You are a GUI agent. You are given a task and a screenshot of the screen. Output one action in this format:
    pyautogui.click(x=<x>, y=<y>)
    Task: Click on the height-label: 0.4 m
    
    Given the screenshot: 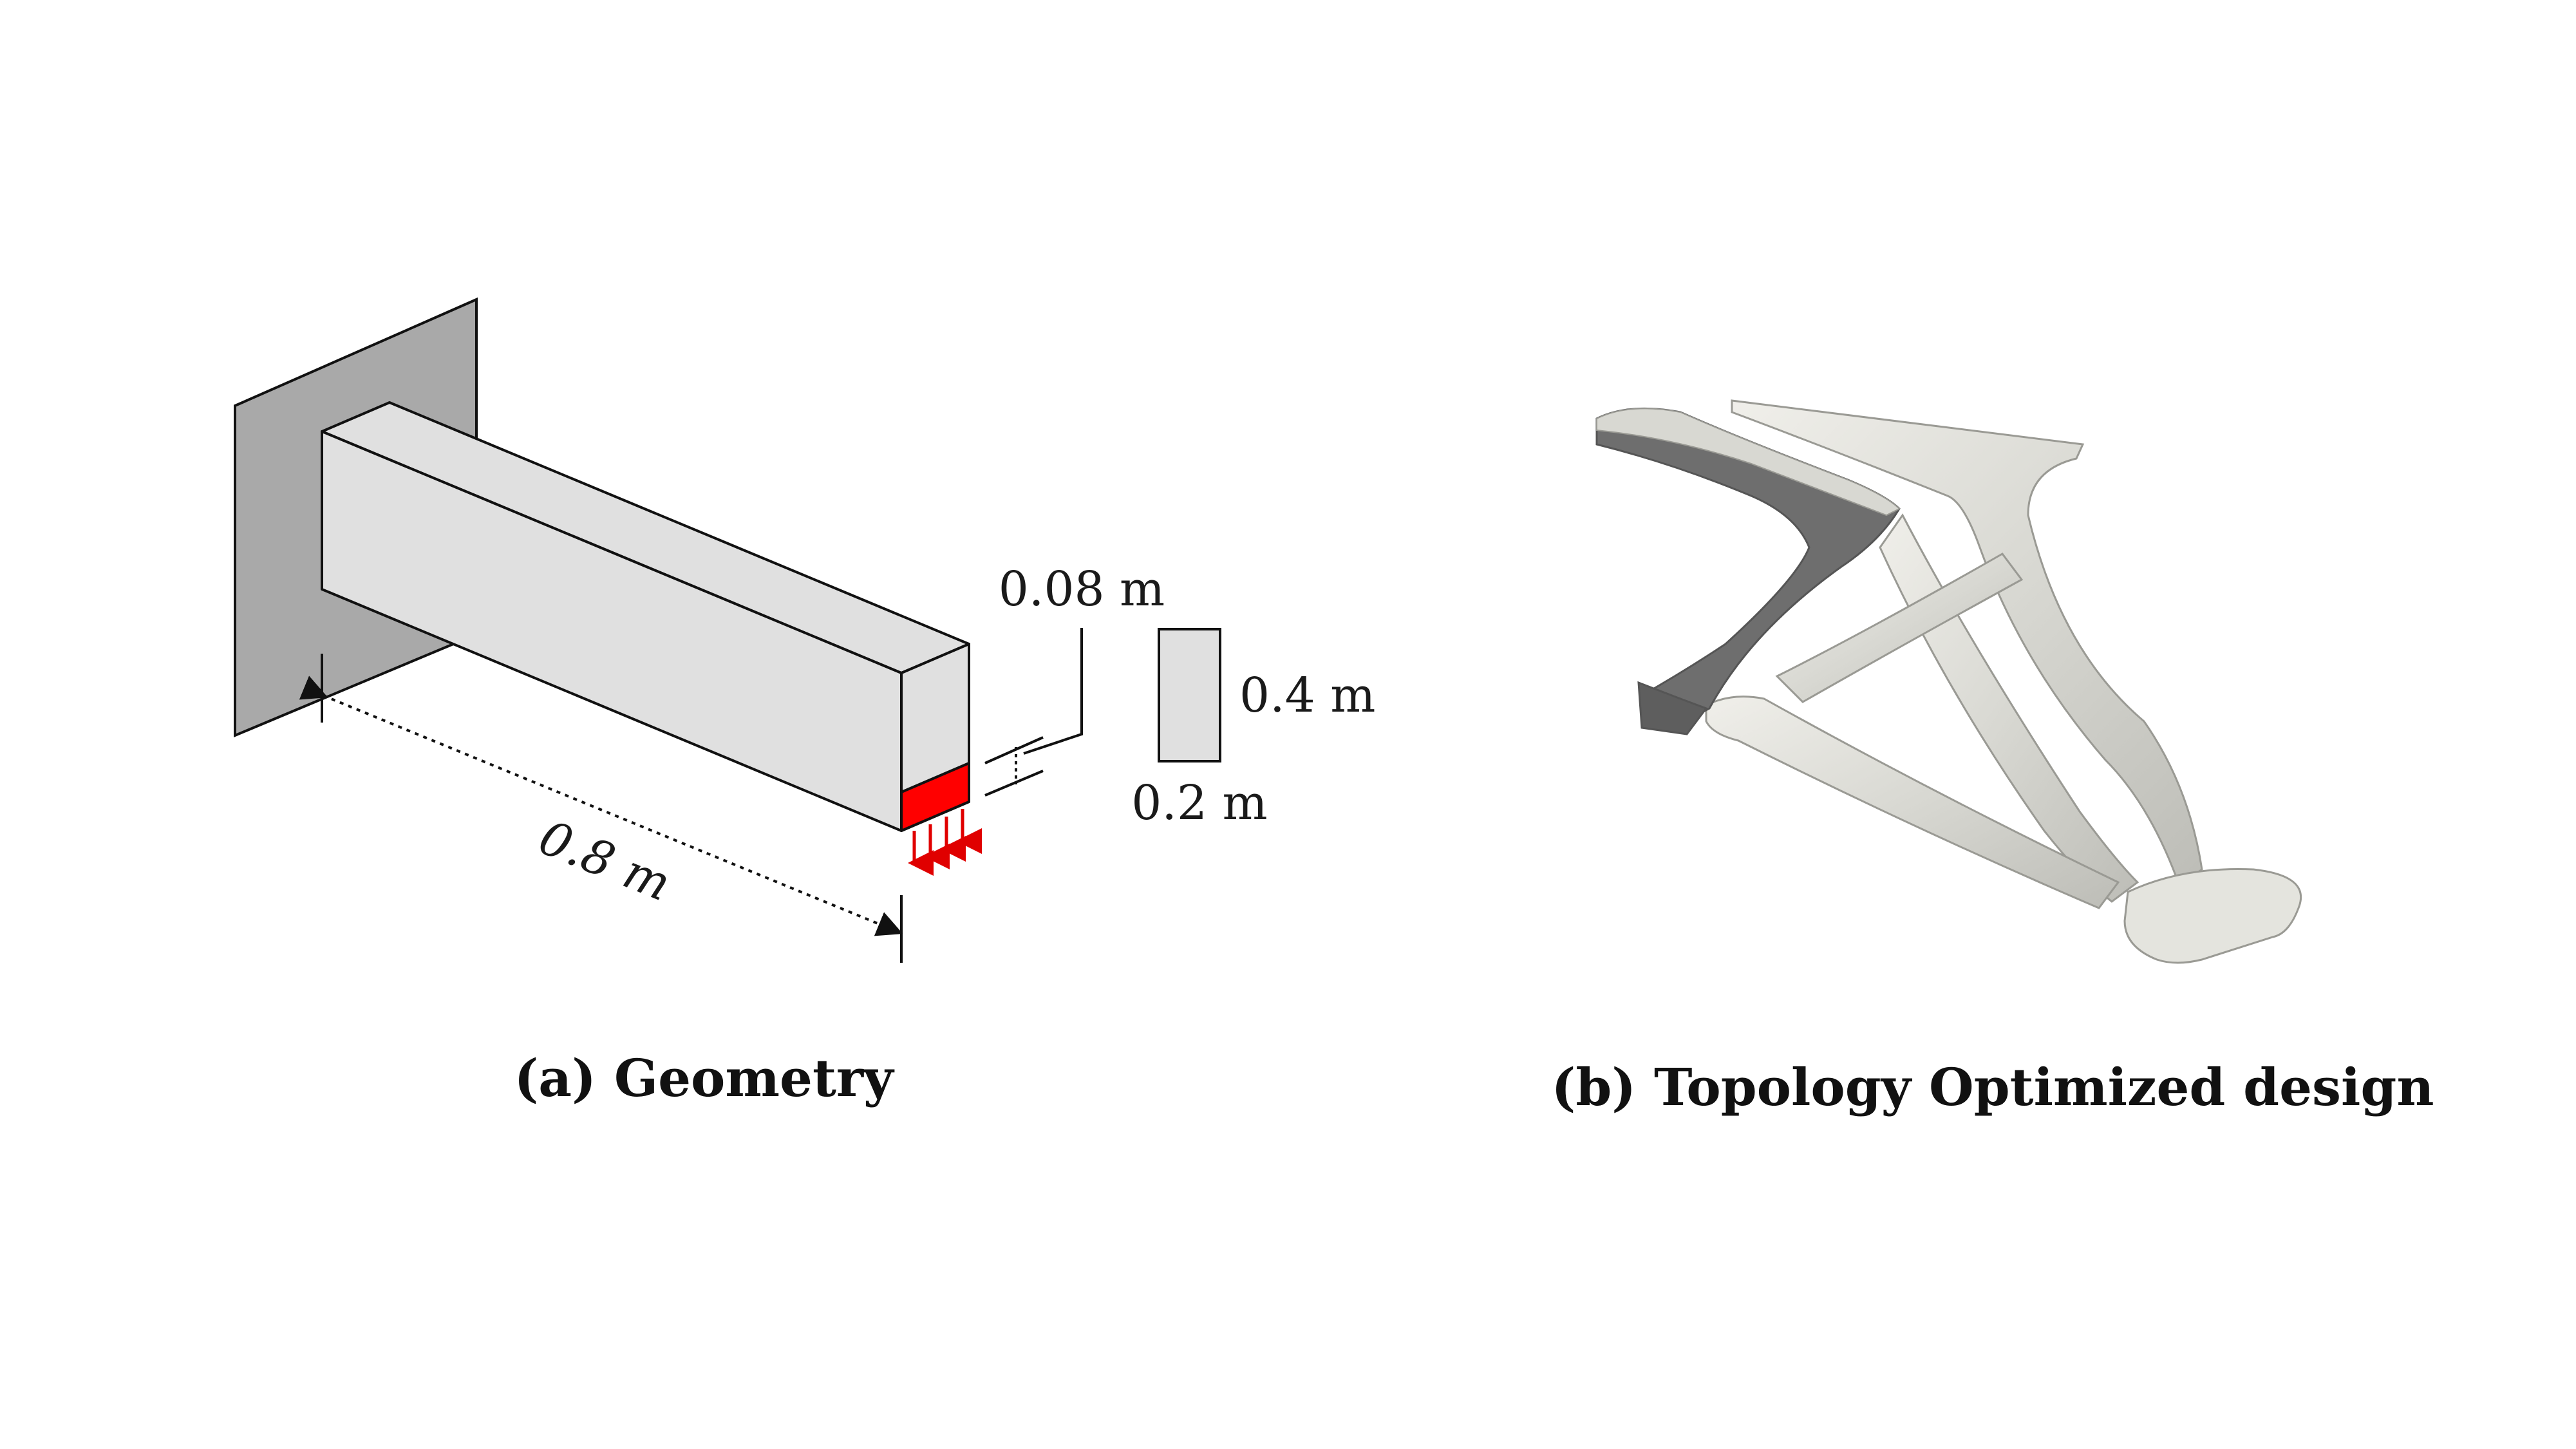 What is the action you would take?
    pyautogui.click(x=1307, y=695)
    